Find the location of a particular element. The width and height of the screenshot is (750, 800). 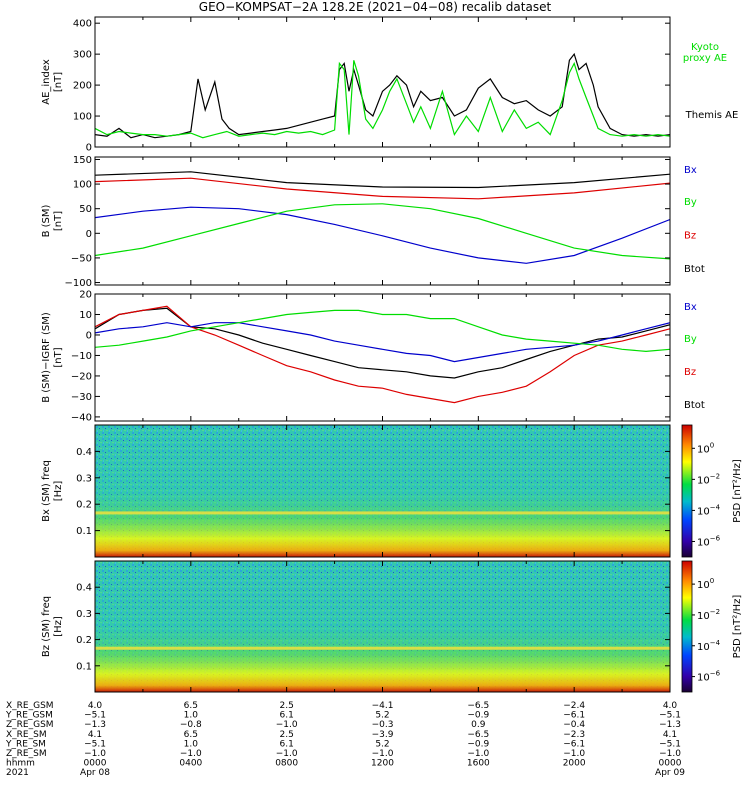

y-tick-label: 0.1 is located at coordinates (84, 531).